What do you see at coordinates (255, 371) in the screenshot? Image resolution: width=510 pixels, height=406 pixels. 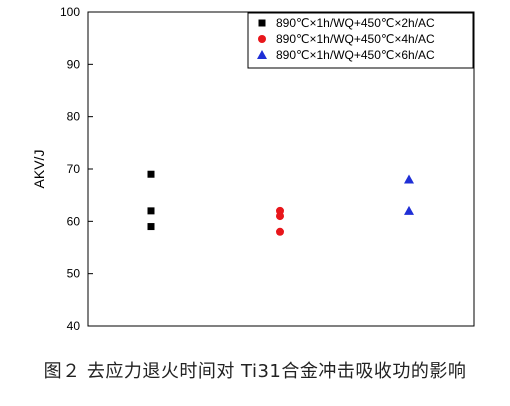 I see `figure-caption: 图２ 去应力退火时间对 Ti31合金冲击吸收功的影响` at bounding box center [255, 371].